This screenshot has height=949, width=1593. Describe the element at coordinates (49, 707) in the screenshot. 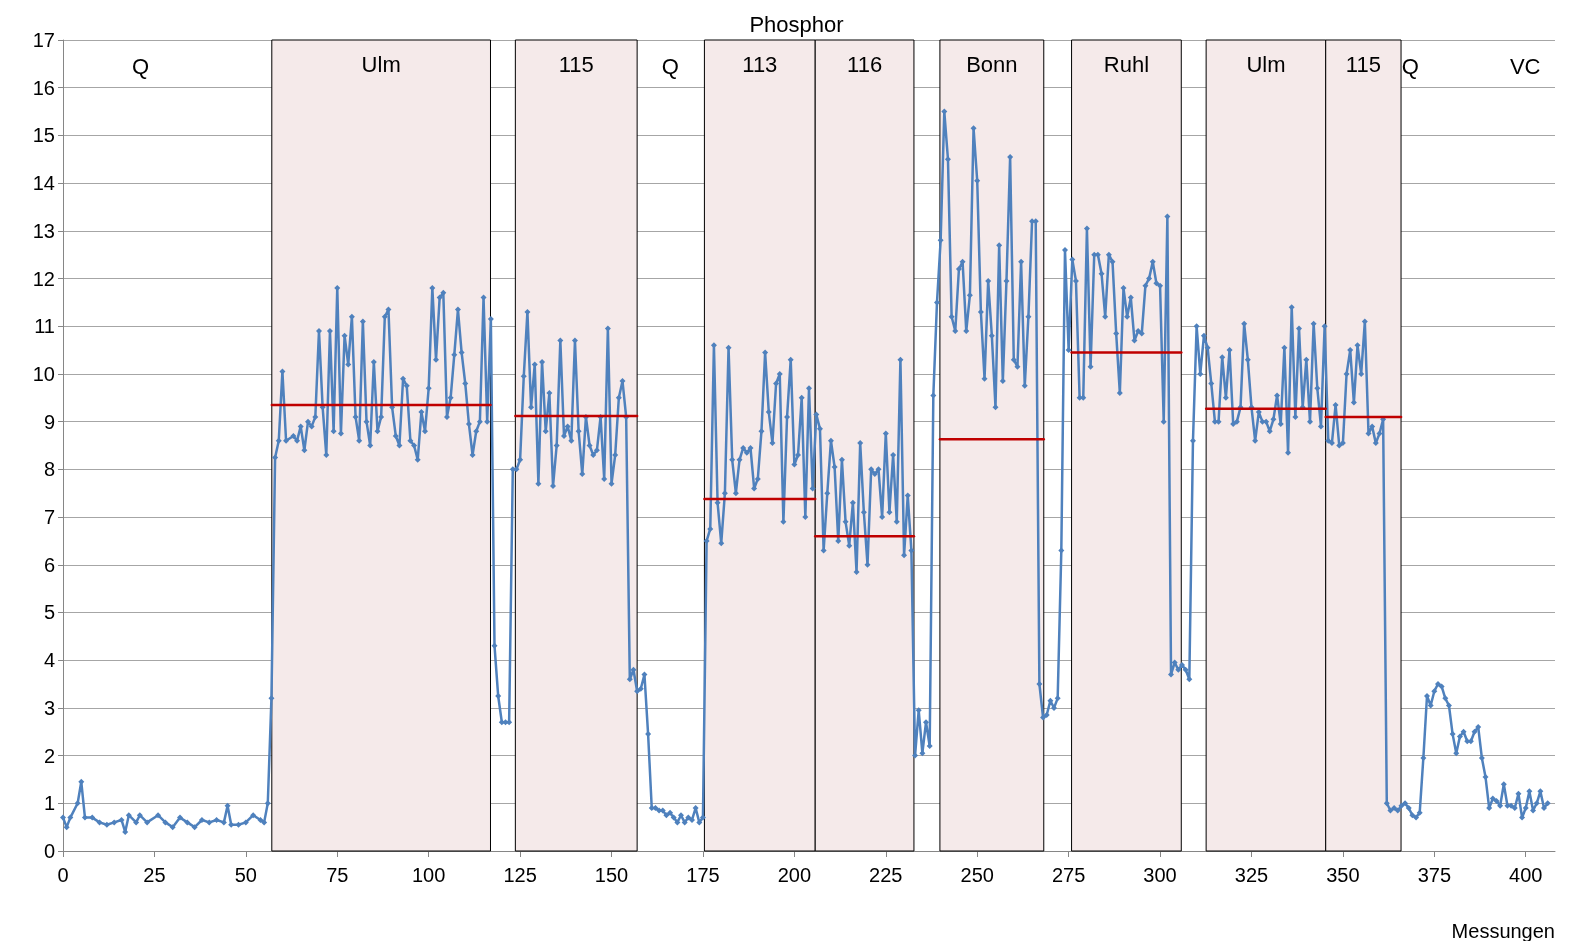

I see `y-tick-label: 3` at that location.